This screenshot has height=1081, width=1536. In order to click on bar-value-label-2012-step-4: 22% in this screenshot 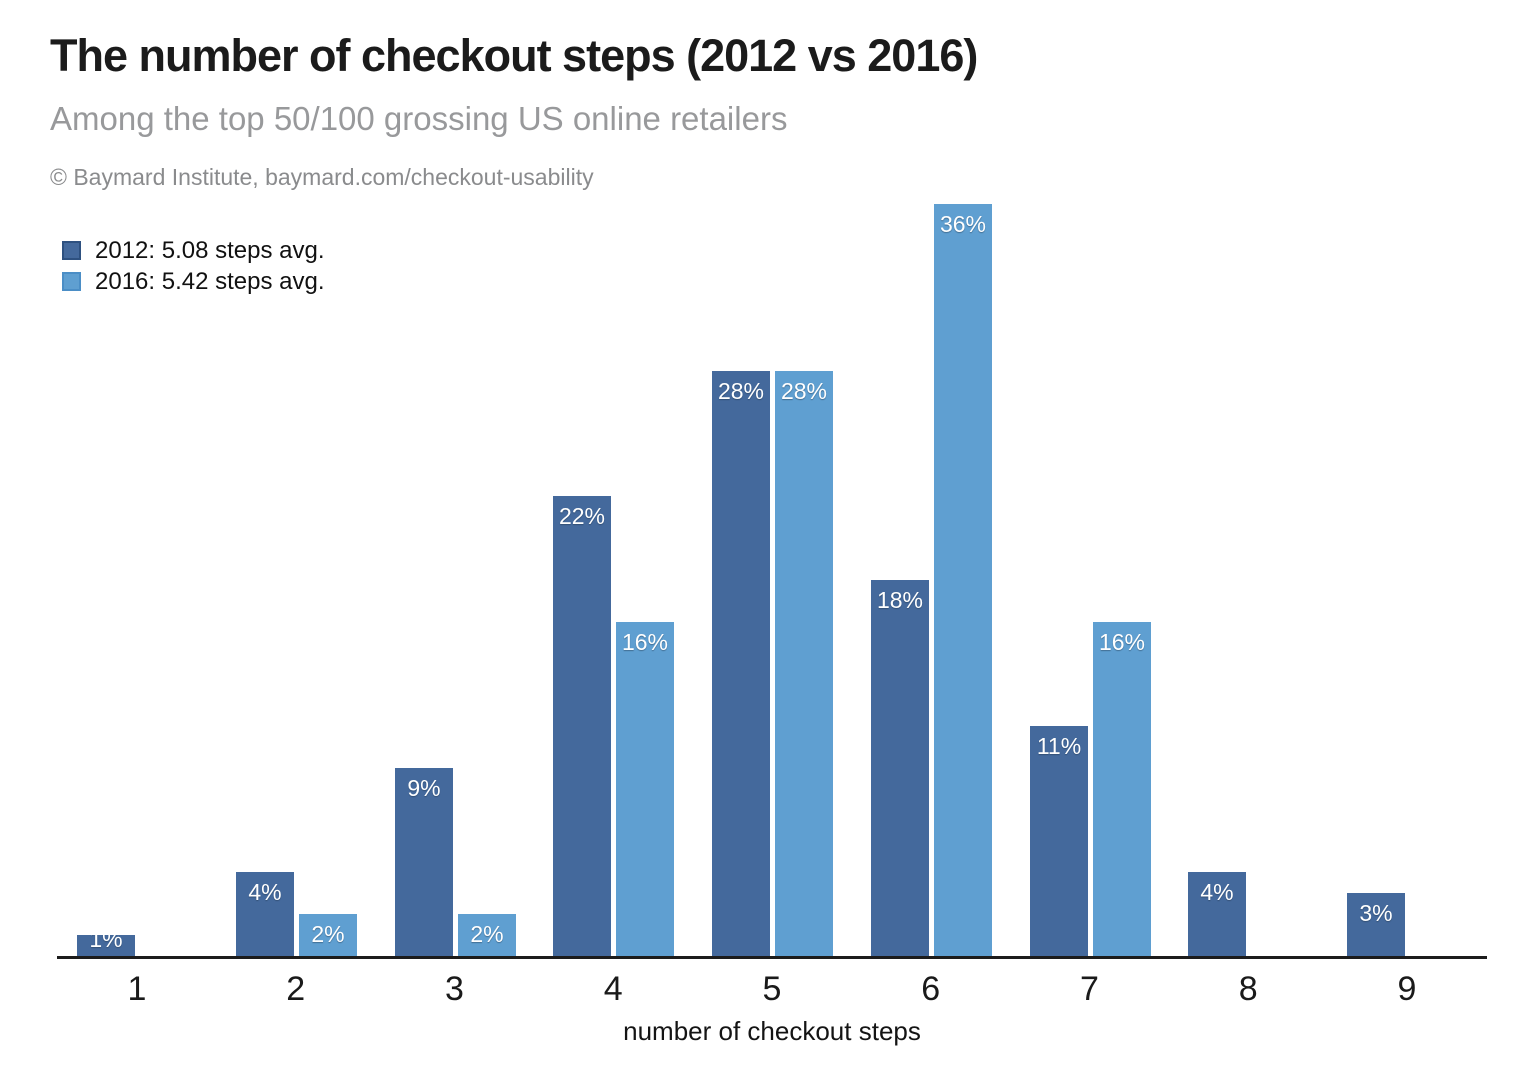, I will do `click(582, 516)`.